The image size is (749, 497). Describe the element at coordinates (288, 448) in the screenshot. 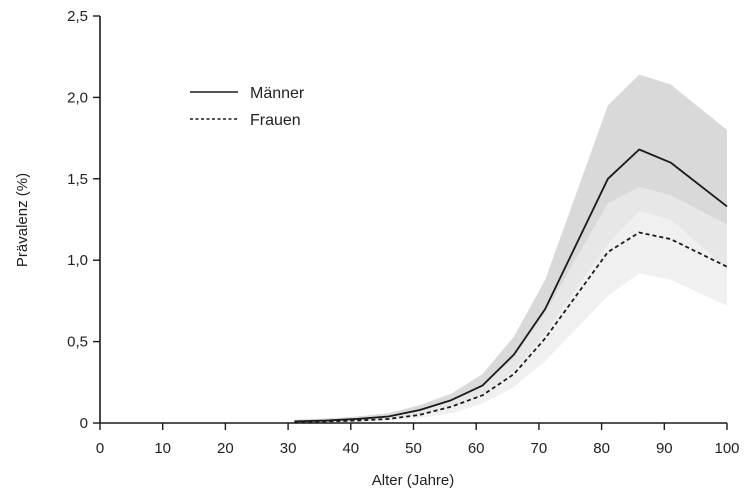

I see `x-tick-label: 30` at that location.